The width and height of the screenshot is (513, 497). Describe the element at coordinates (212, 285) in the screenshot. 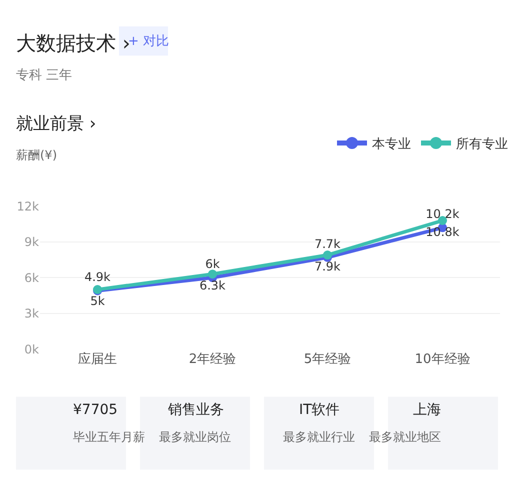

I see `data-label: 6.3k` at that location.